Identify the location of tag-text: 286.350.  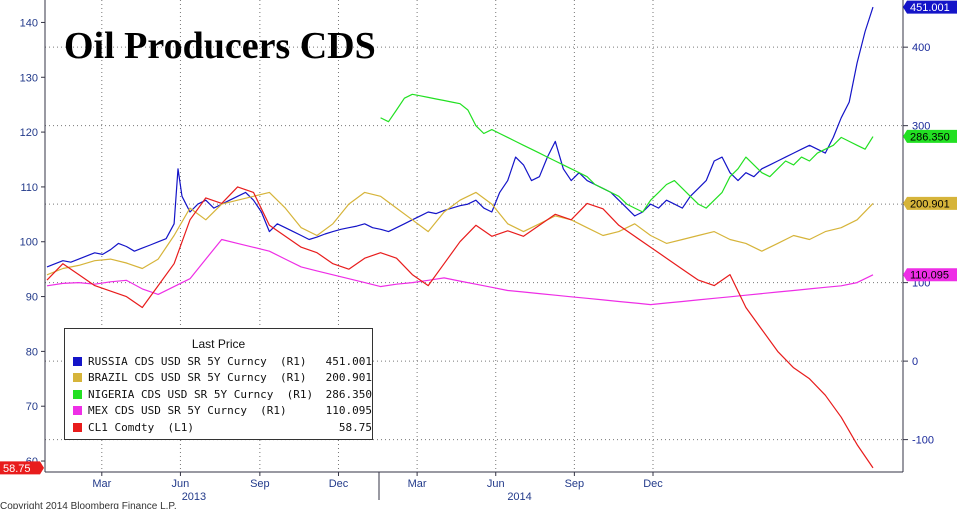
(930, 137).